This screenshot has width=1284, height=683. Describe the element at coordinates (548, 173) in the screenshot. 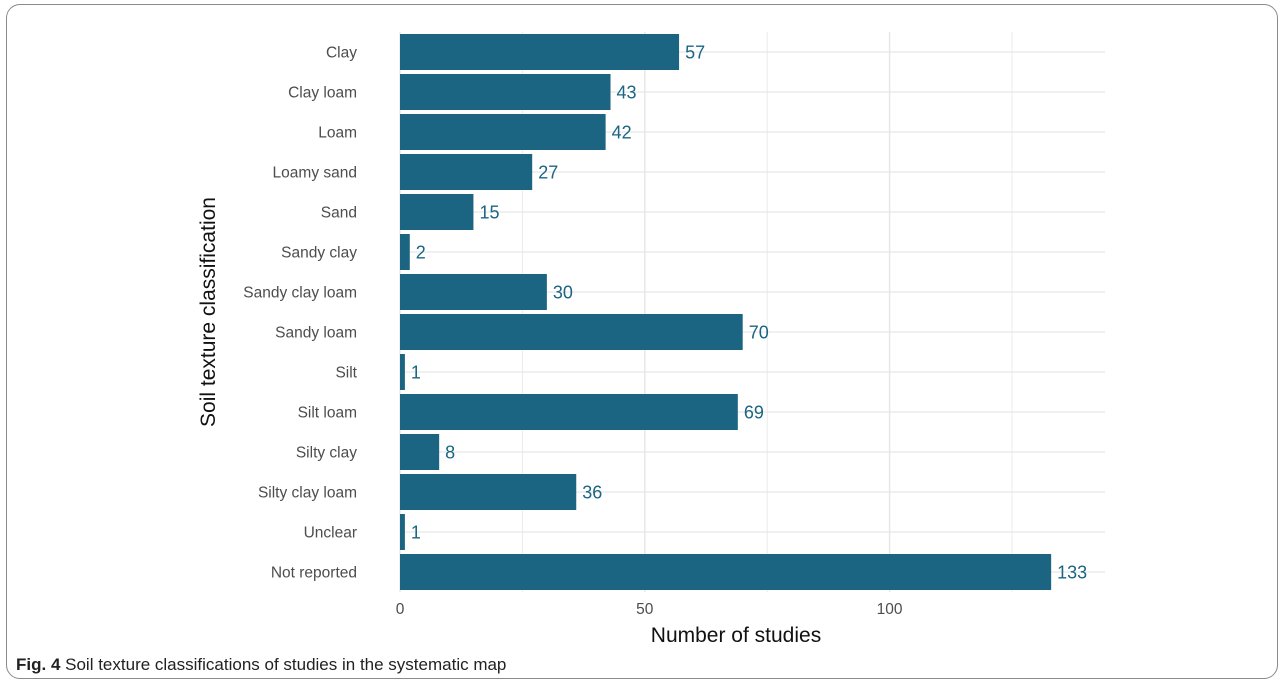

I see `bar-value-label: 27` at that location.